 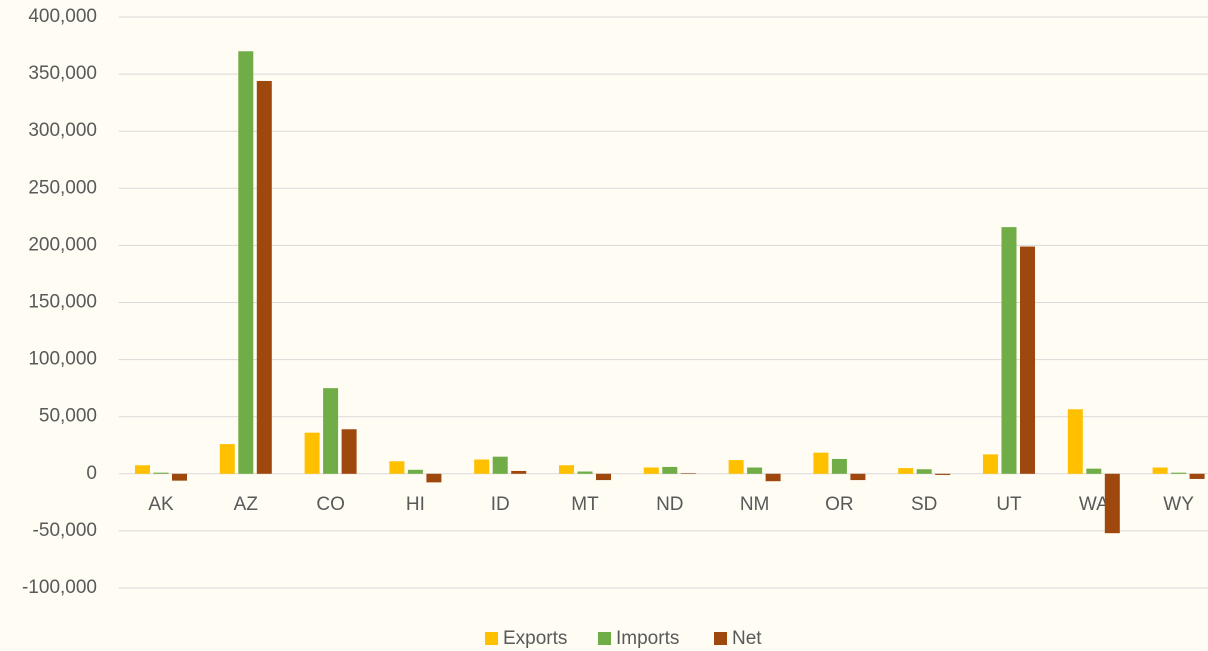 I want to click on y-tick-label: 350,000, so click(x=62, y=73).